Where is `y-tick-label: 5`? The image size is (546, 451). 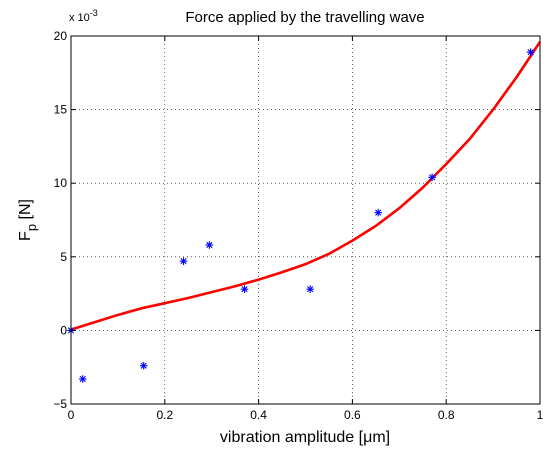
y-tick-label: 5 is located at coordinates (63, 257).